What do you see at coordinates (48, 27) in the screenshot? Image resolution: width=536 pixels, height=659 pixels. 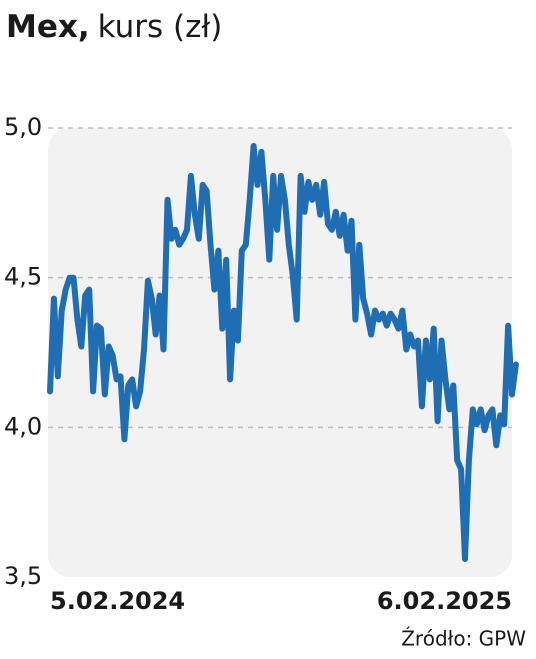 I see `title: Mex,` at bounding box center [48, 27].